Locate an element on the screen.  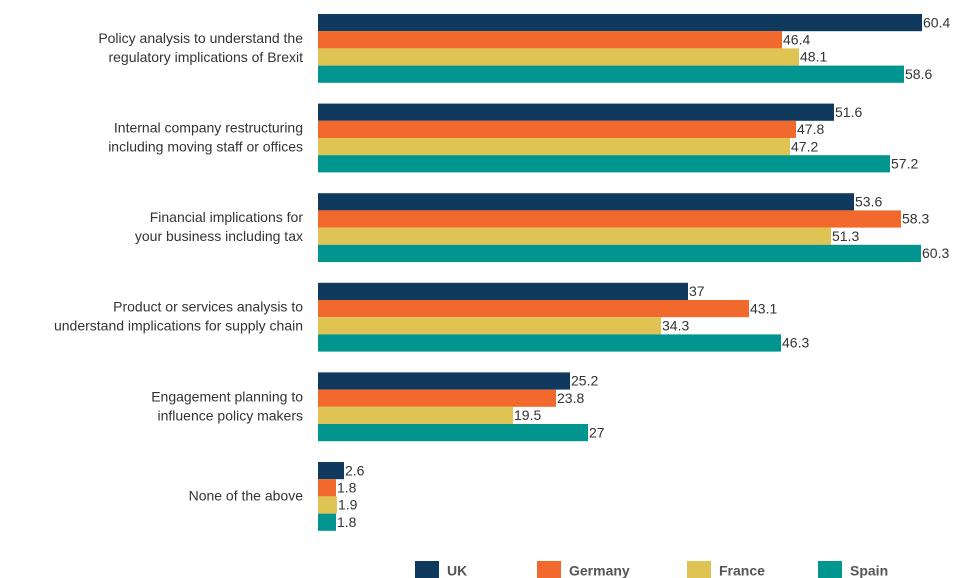
value-label: 43.1 is located at coordinates (763, 308).